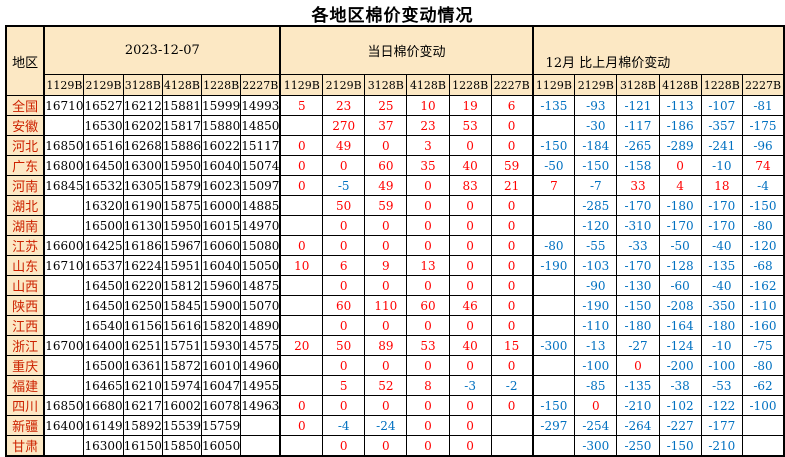 The image size is (785, 457). I want to click on monthly-change-cell: -10, so click(721, 345).